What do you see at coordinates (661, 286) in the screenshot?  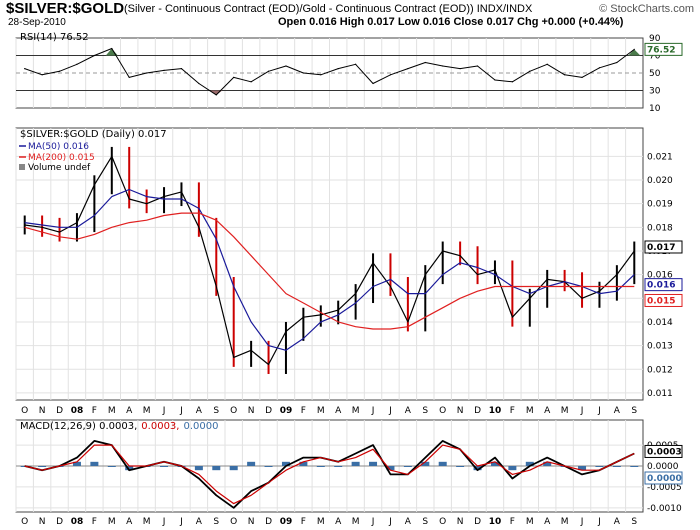 I see `ma50-last-value: 0.016` at bounding box center [661, 286].